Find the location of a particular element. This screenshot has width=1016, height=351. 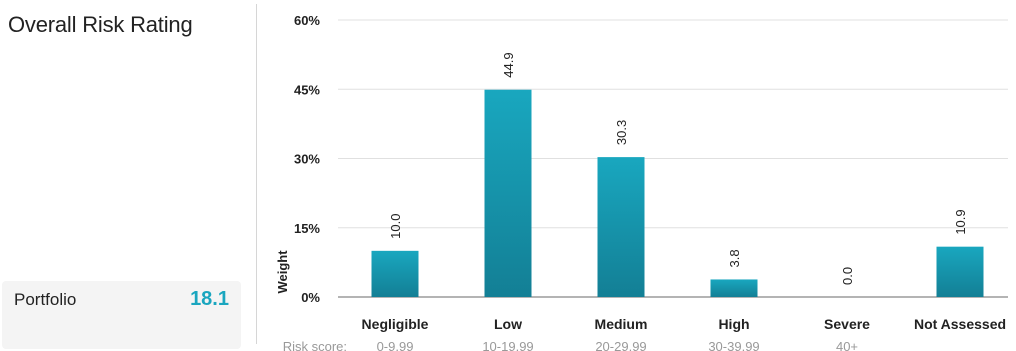

category-label: High is located at coordinates (733, 324).